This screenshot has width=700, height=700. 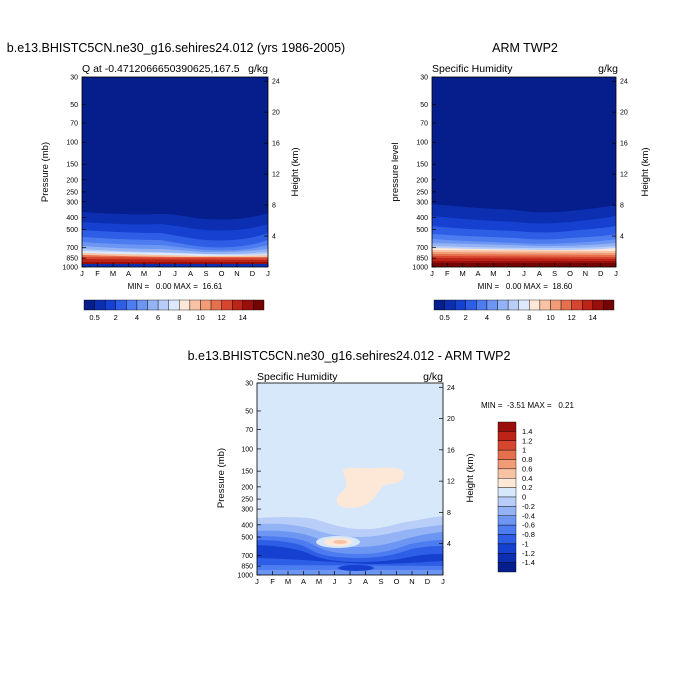 I want to click on colorbar-label: -0.8, so click(x=528, y=534).